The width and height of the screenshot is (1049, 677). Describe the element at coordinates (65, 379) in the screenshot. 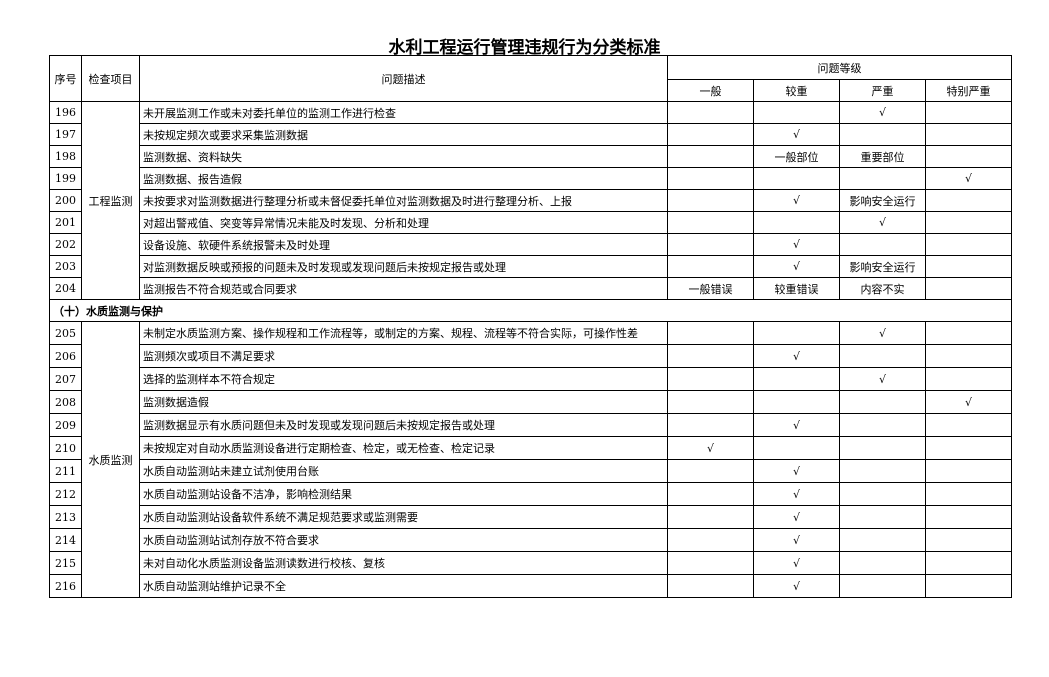

I see `row-number: 207` at that location.